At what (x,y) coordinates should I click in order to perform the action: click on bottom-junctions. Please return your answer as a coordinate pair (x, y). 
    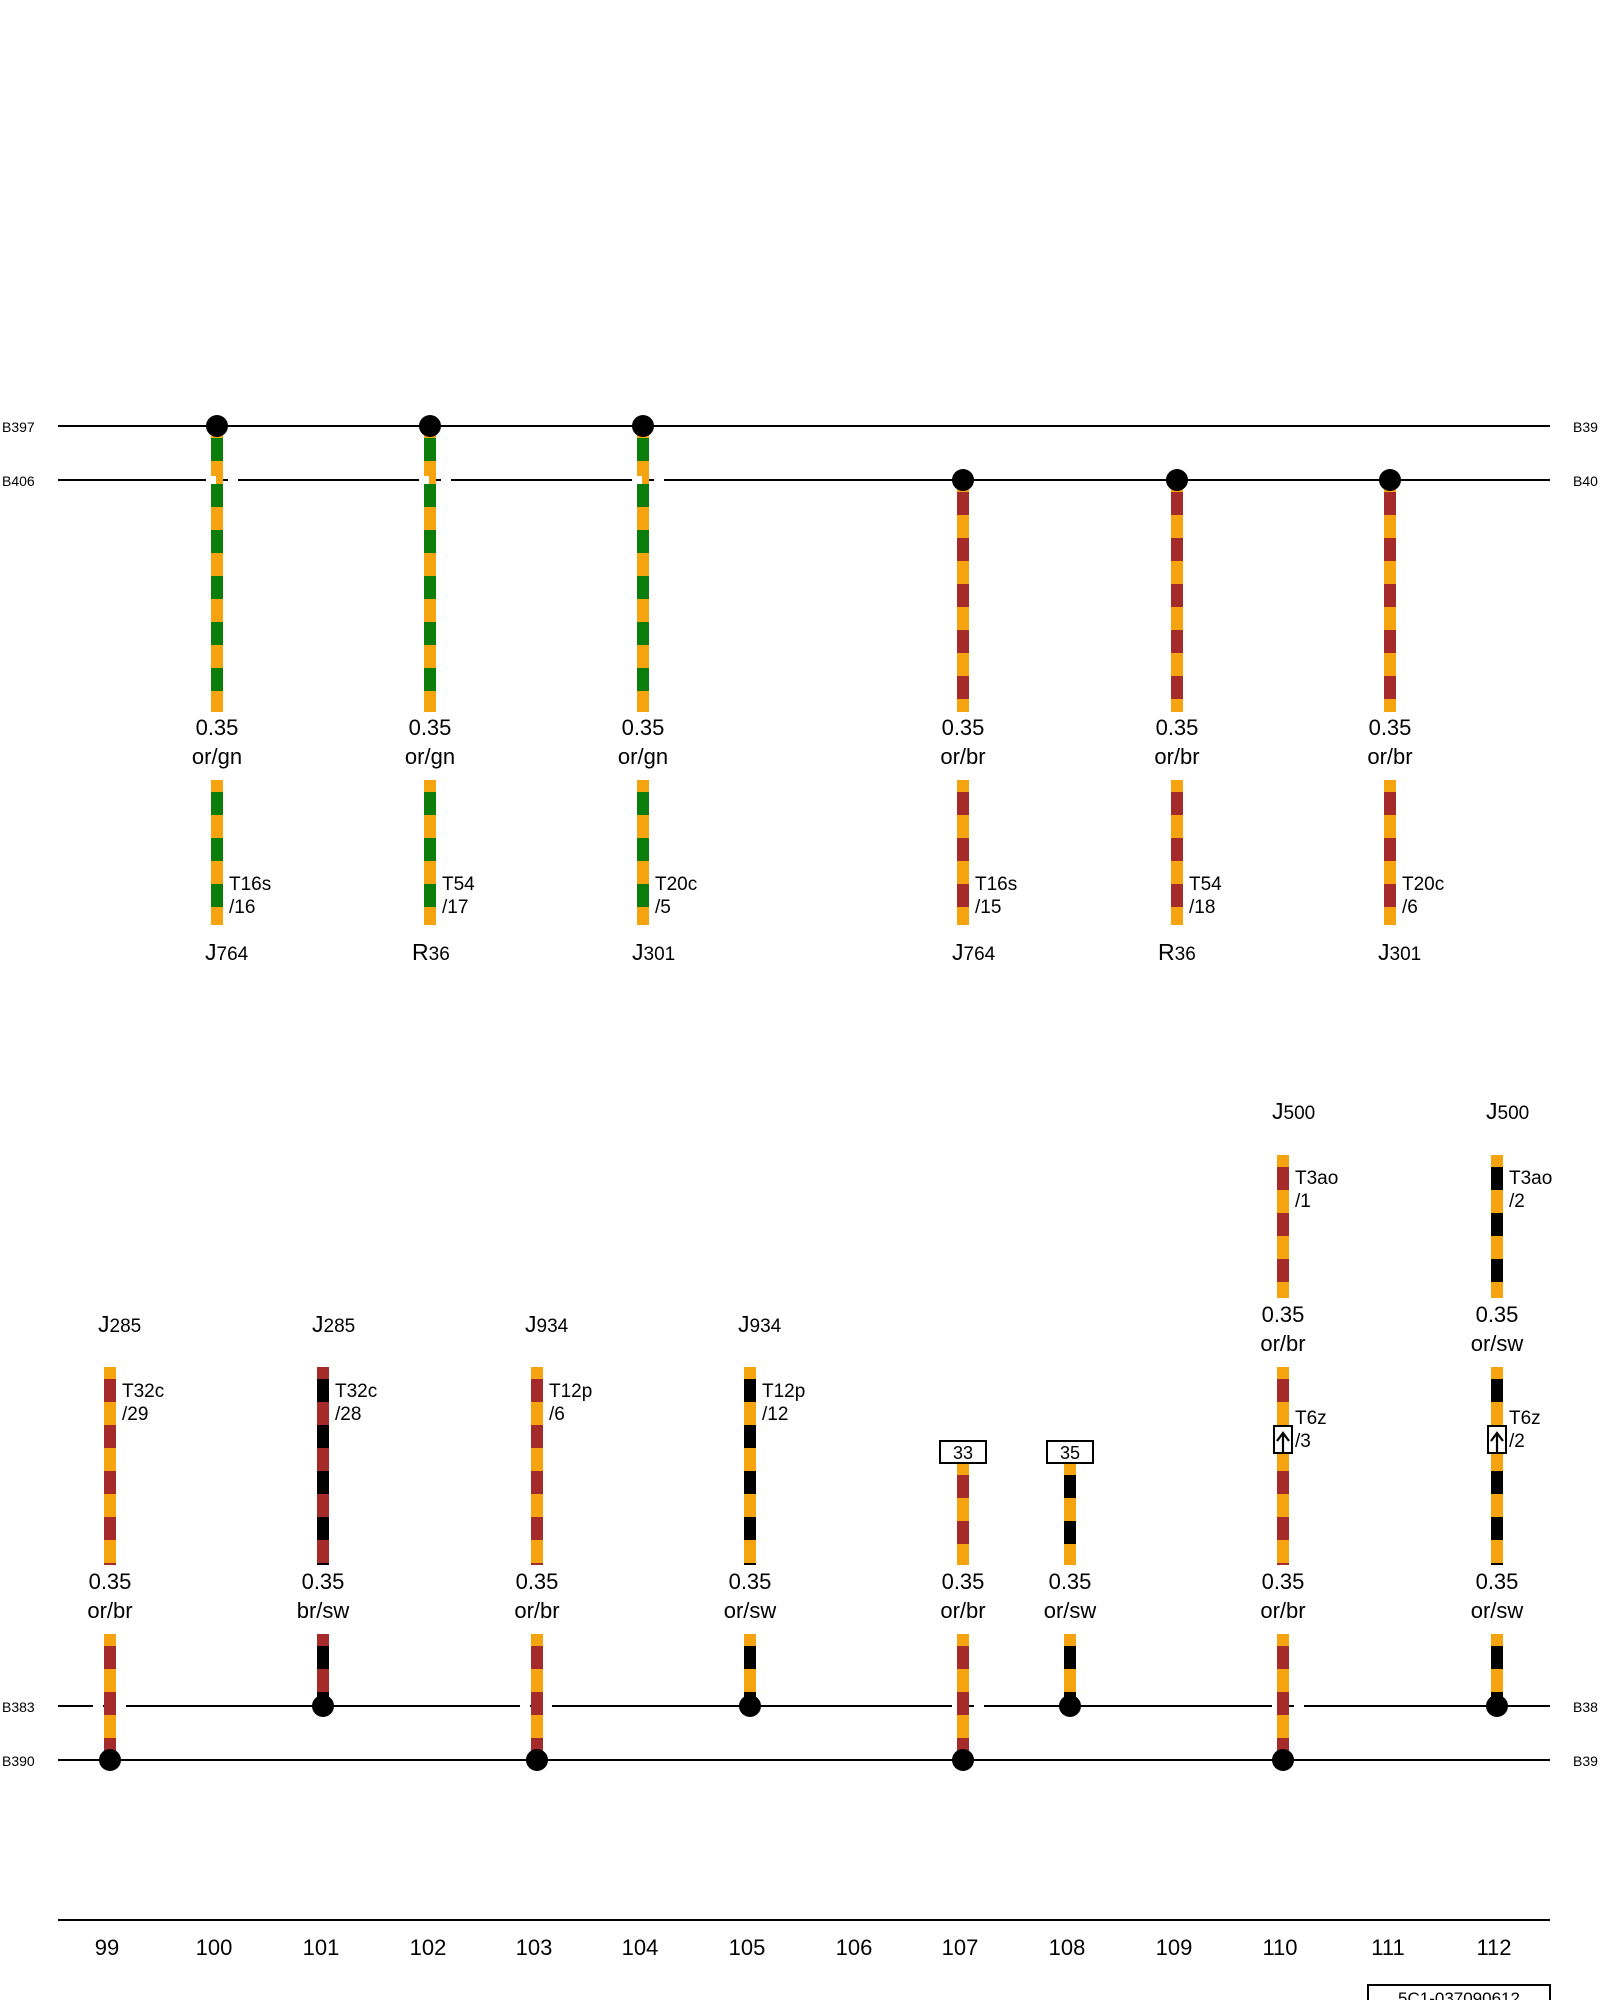
    Looking at the image, I should click on (803, 1733).